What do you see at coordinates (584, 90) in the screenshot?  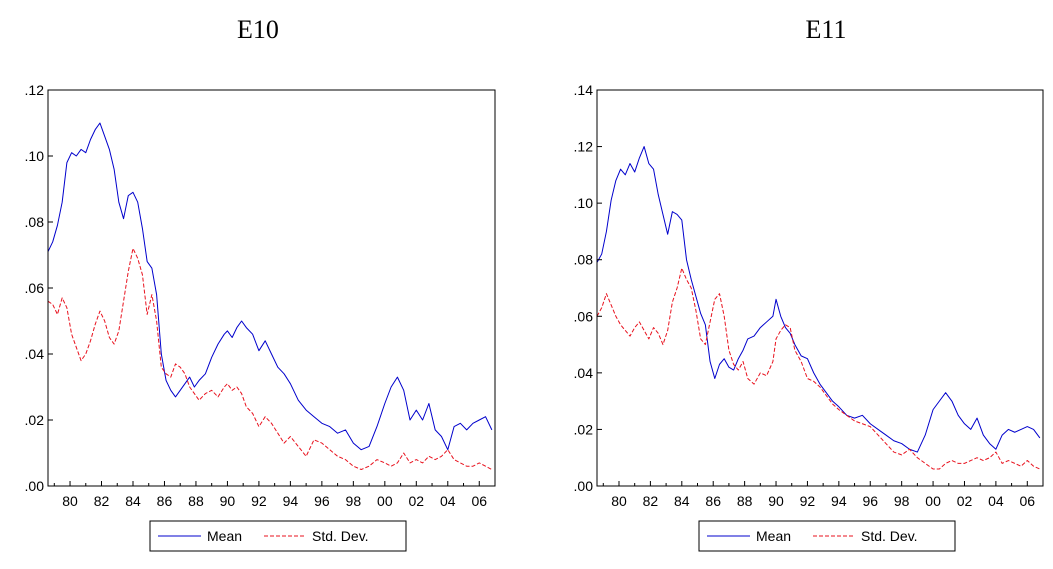 I see `y-tick-label: .14` at bounding box center [584, 90].